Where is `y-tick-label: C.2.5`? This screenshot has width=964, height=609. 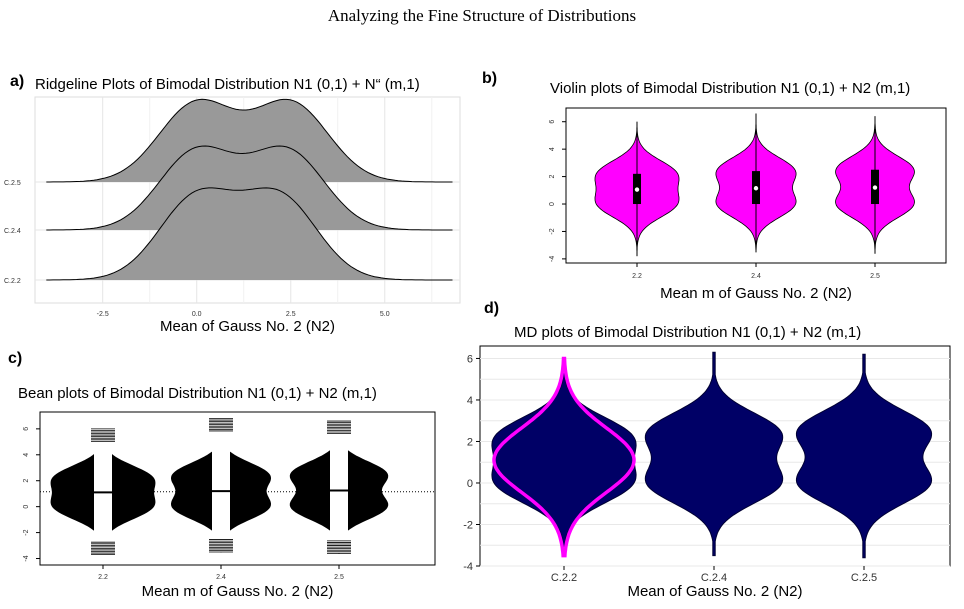
y-tick-label: C.2.5 is located at coordinates (12, 183).